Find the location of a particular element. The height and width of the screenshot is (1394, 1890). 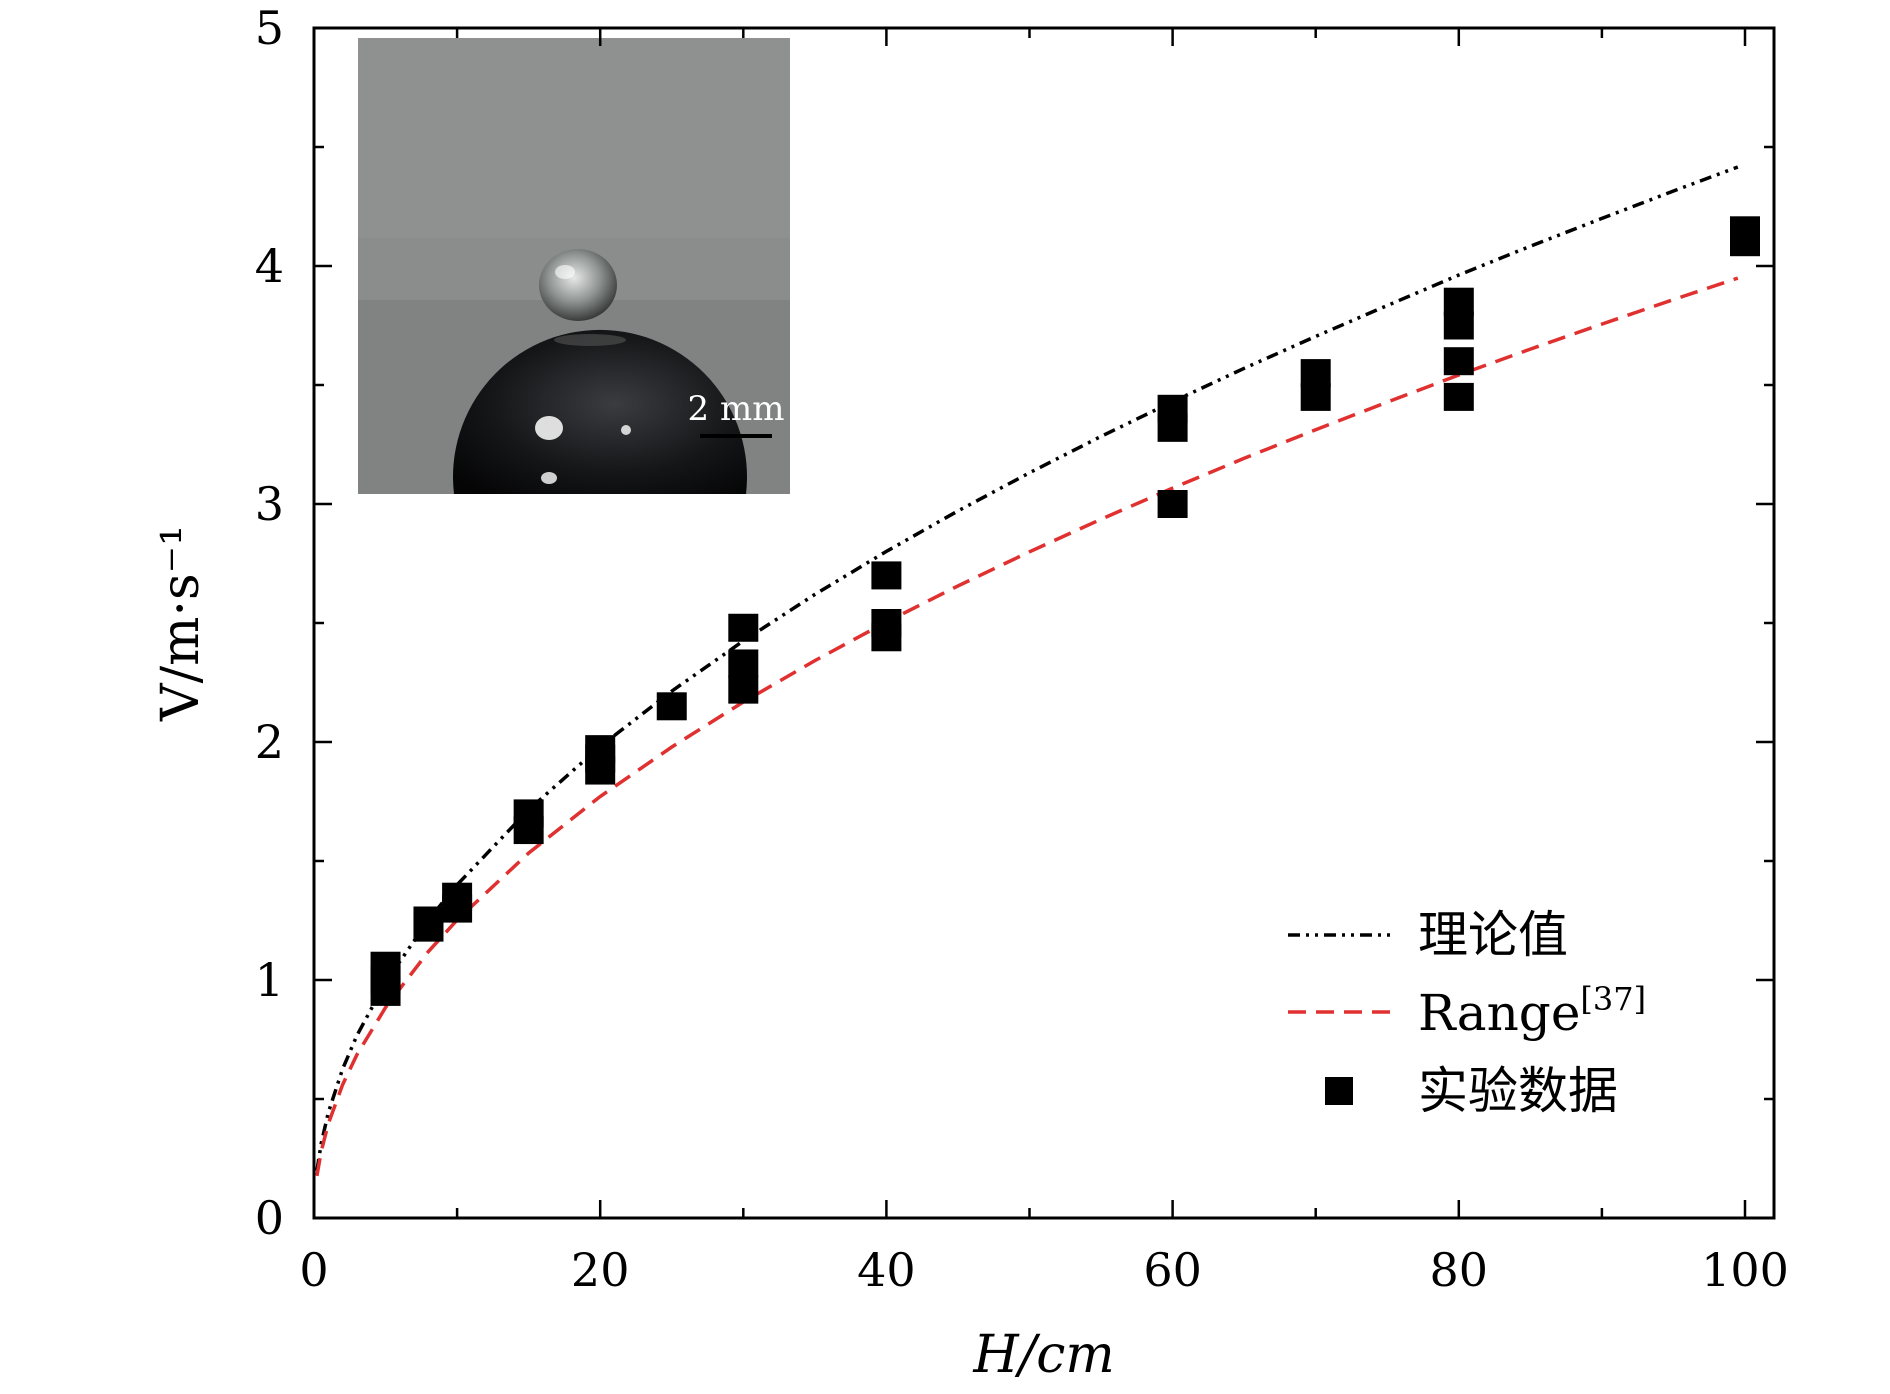

y-tick-label: 2 is located at coordinates (269, 742).